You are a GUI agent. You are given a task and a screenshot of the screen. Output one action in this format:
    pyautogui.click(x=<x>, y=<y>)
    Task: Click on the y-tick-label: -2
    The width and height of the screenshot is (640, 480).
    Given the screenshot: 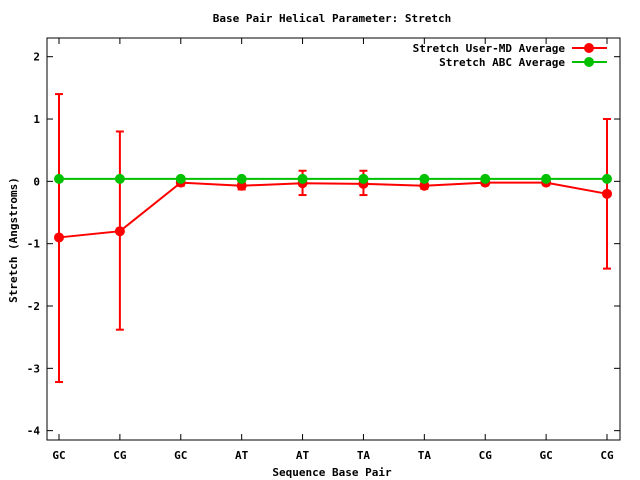 What is the action you would take?
    pyautogui.click(x=33, y=306)
    